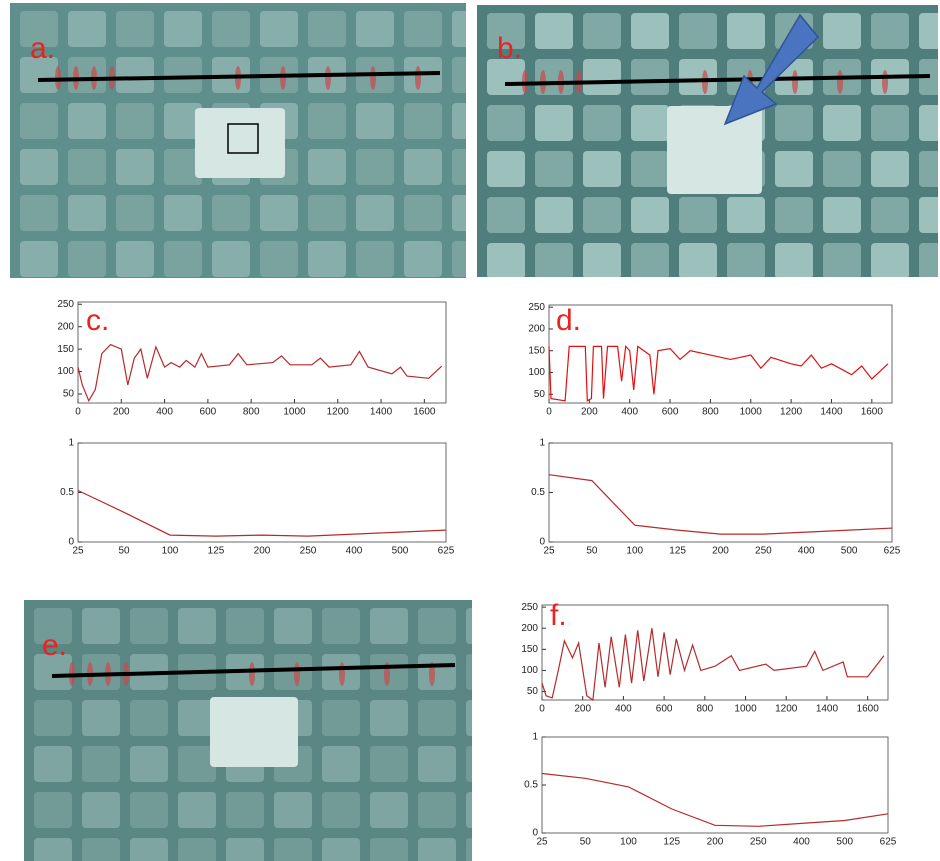  Describe the element at coordinates (216, 551) in the screenshot. I see `x-tick-label: 125` at that location.